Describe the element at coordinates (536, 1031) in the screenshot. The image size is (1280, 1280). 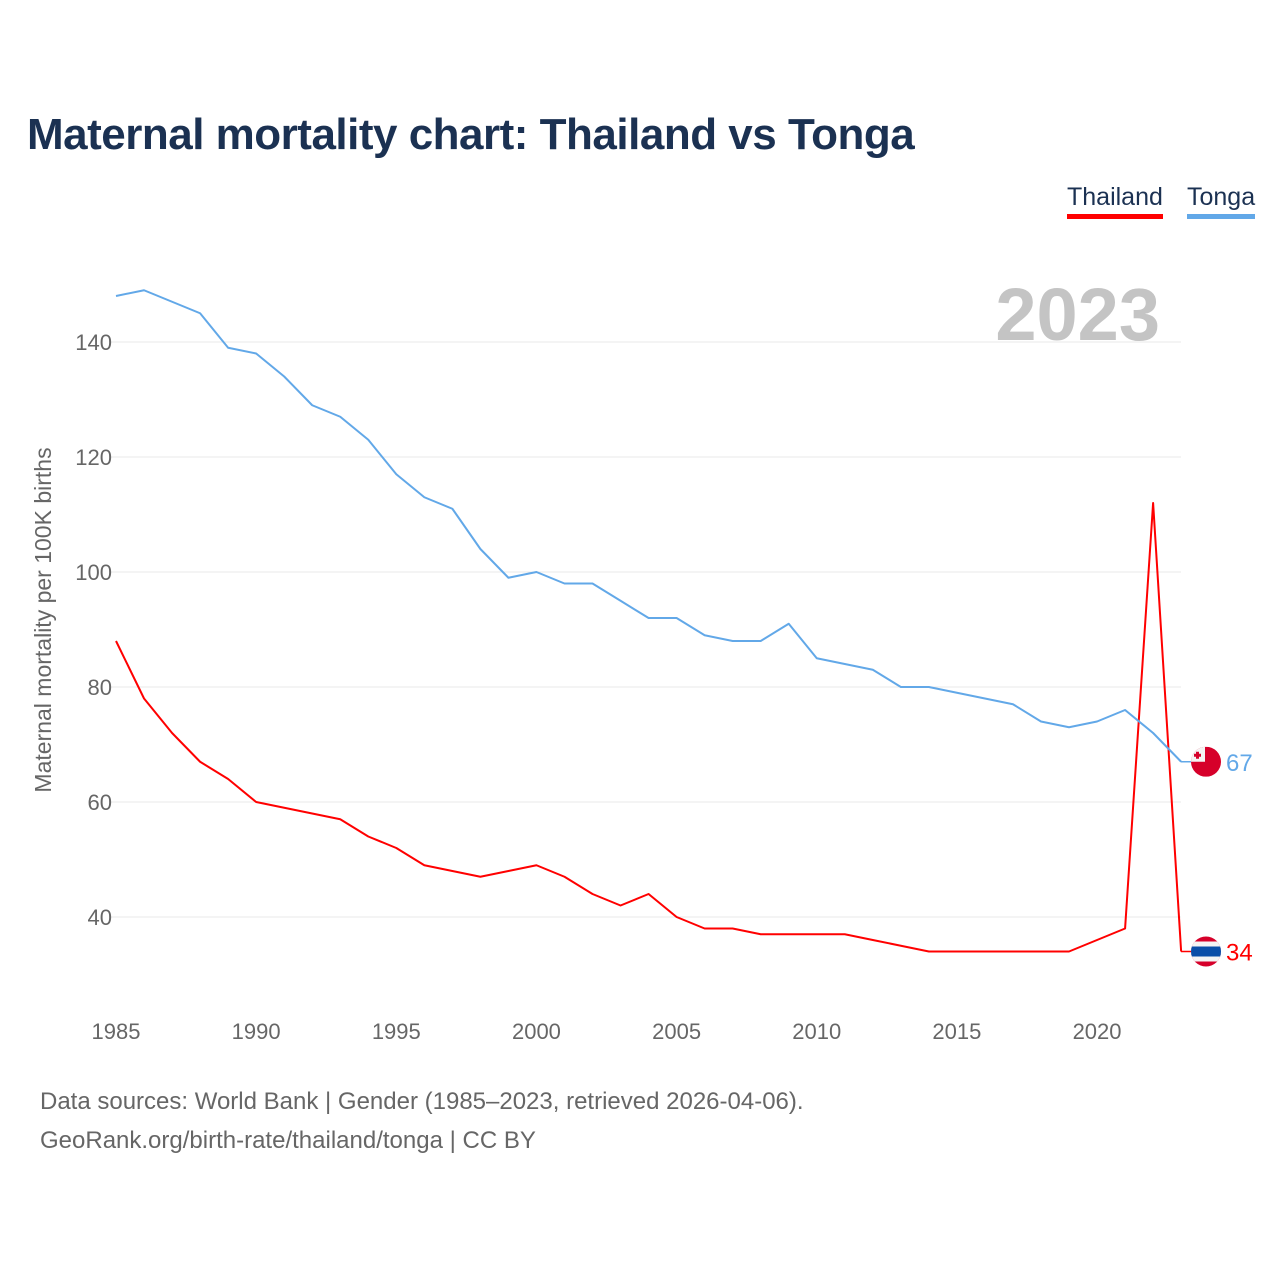
I see `x-tick-label: 2000` at that location.